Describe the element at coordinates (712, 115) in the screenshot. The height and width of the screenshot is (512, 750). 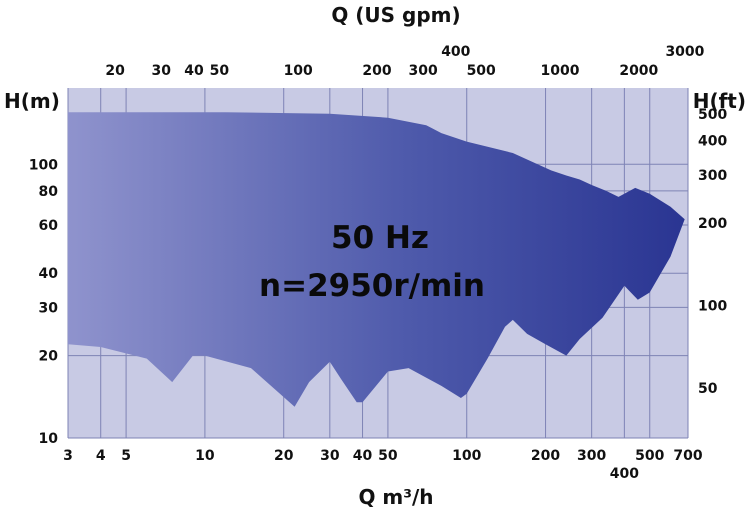
I see `y-tick-label-right: 500` at that location.